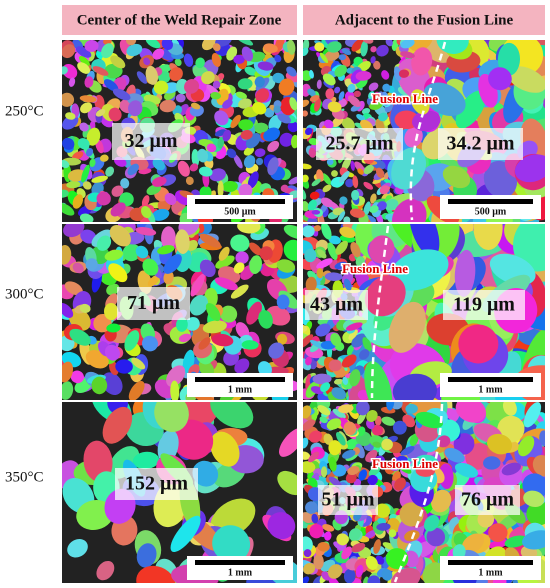 The height and width of the screenshot is (588, 550). Describe the element at coordinates (484, 305) in the screenshot. I see `grain-size-label: 119 μm` at that location.